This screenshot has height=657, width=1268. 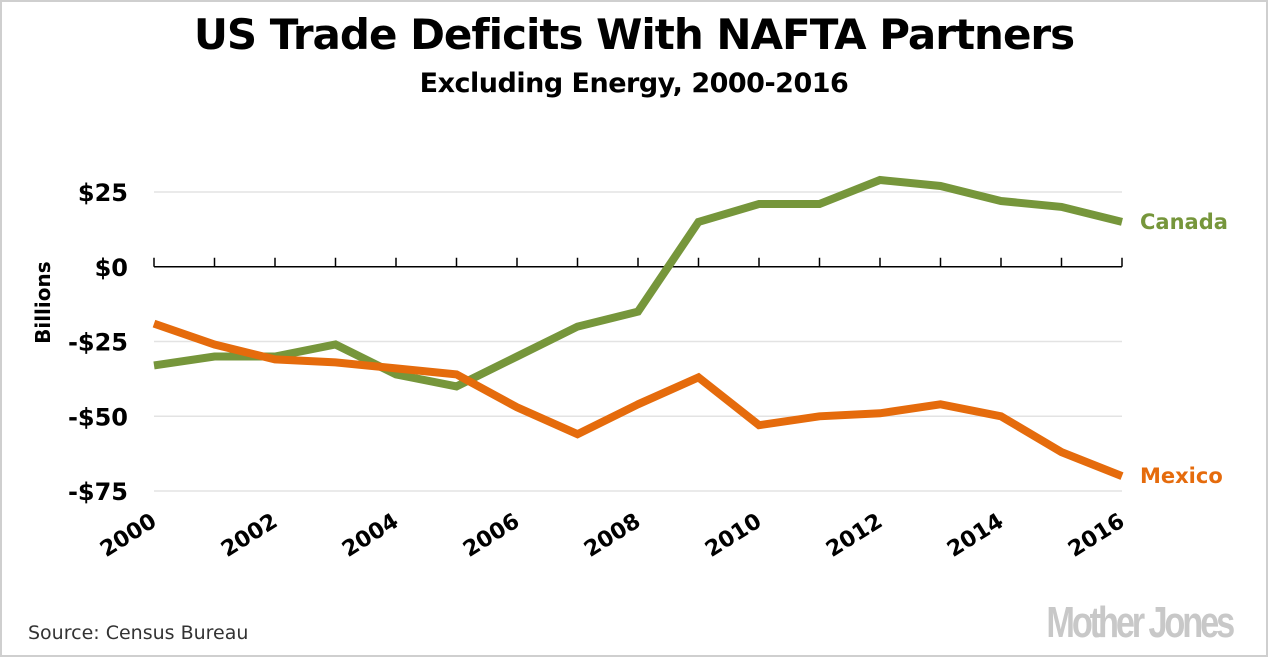 What do you see at coordinates (634, 83) in the screenshot?
I see `chart-subtitle: Excluding Energy, 2000-2016` at bounding box center [634, 83].